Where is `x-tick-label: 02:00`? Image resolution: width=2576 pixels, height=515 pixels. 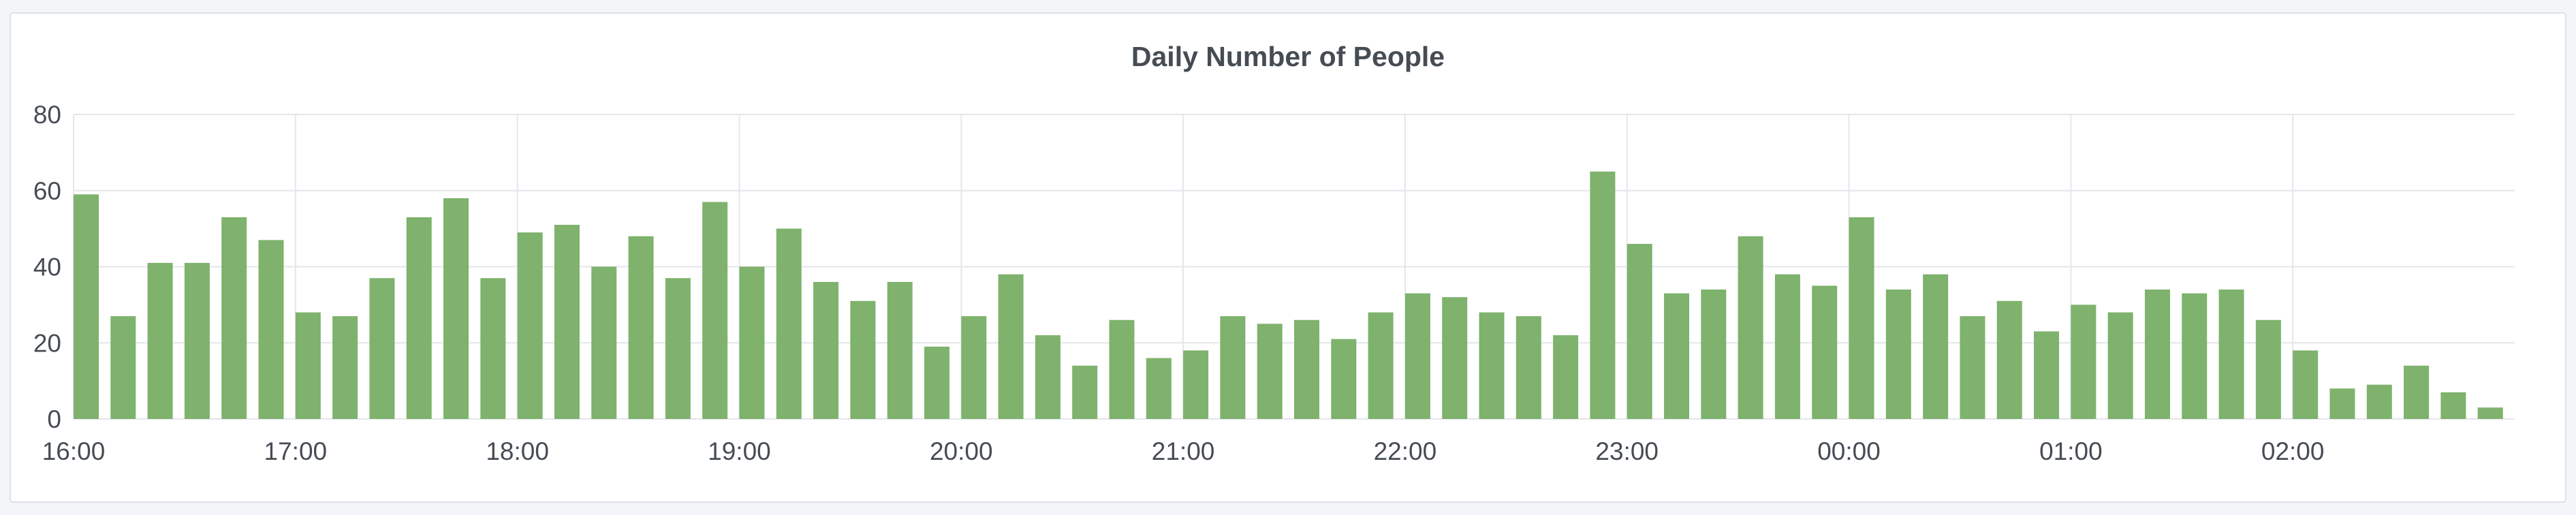
x-tick-label: 02:00 is located at coordinates (2293, 451).